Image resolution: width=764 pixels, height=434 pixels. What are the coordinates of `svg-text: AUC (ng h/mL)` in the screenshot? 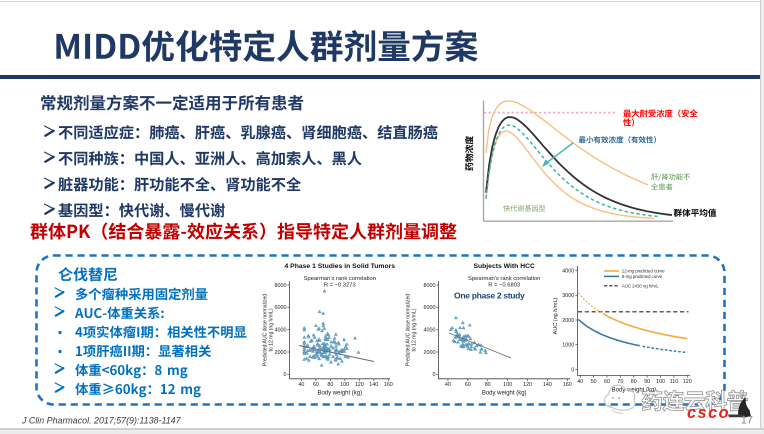 It's located at (556, 315).